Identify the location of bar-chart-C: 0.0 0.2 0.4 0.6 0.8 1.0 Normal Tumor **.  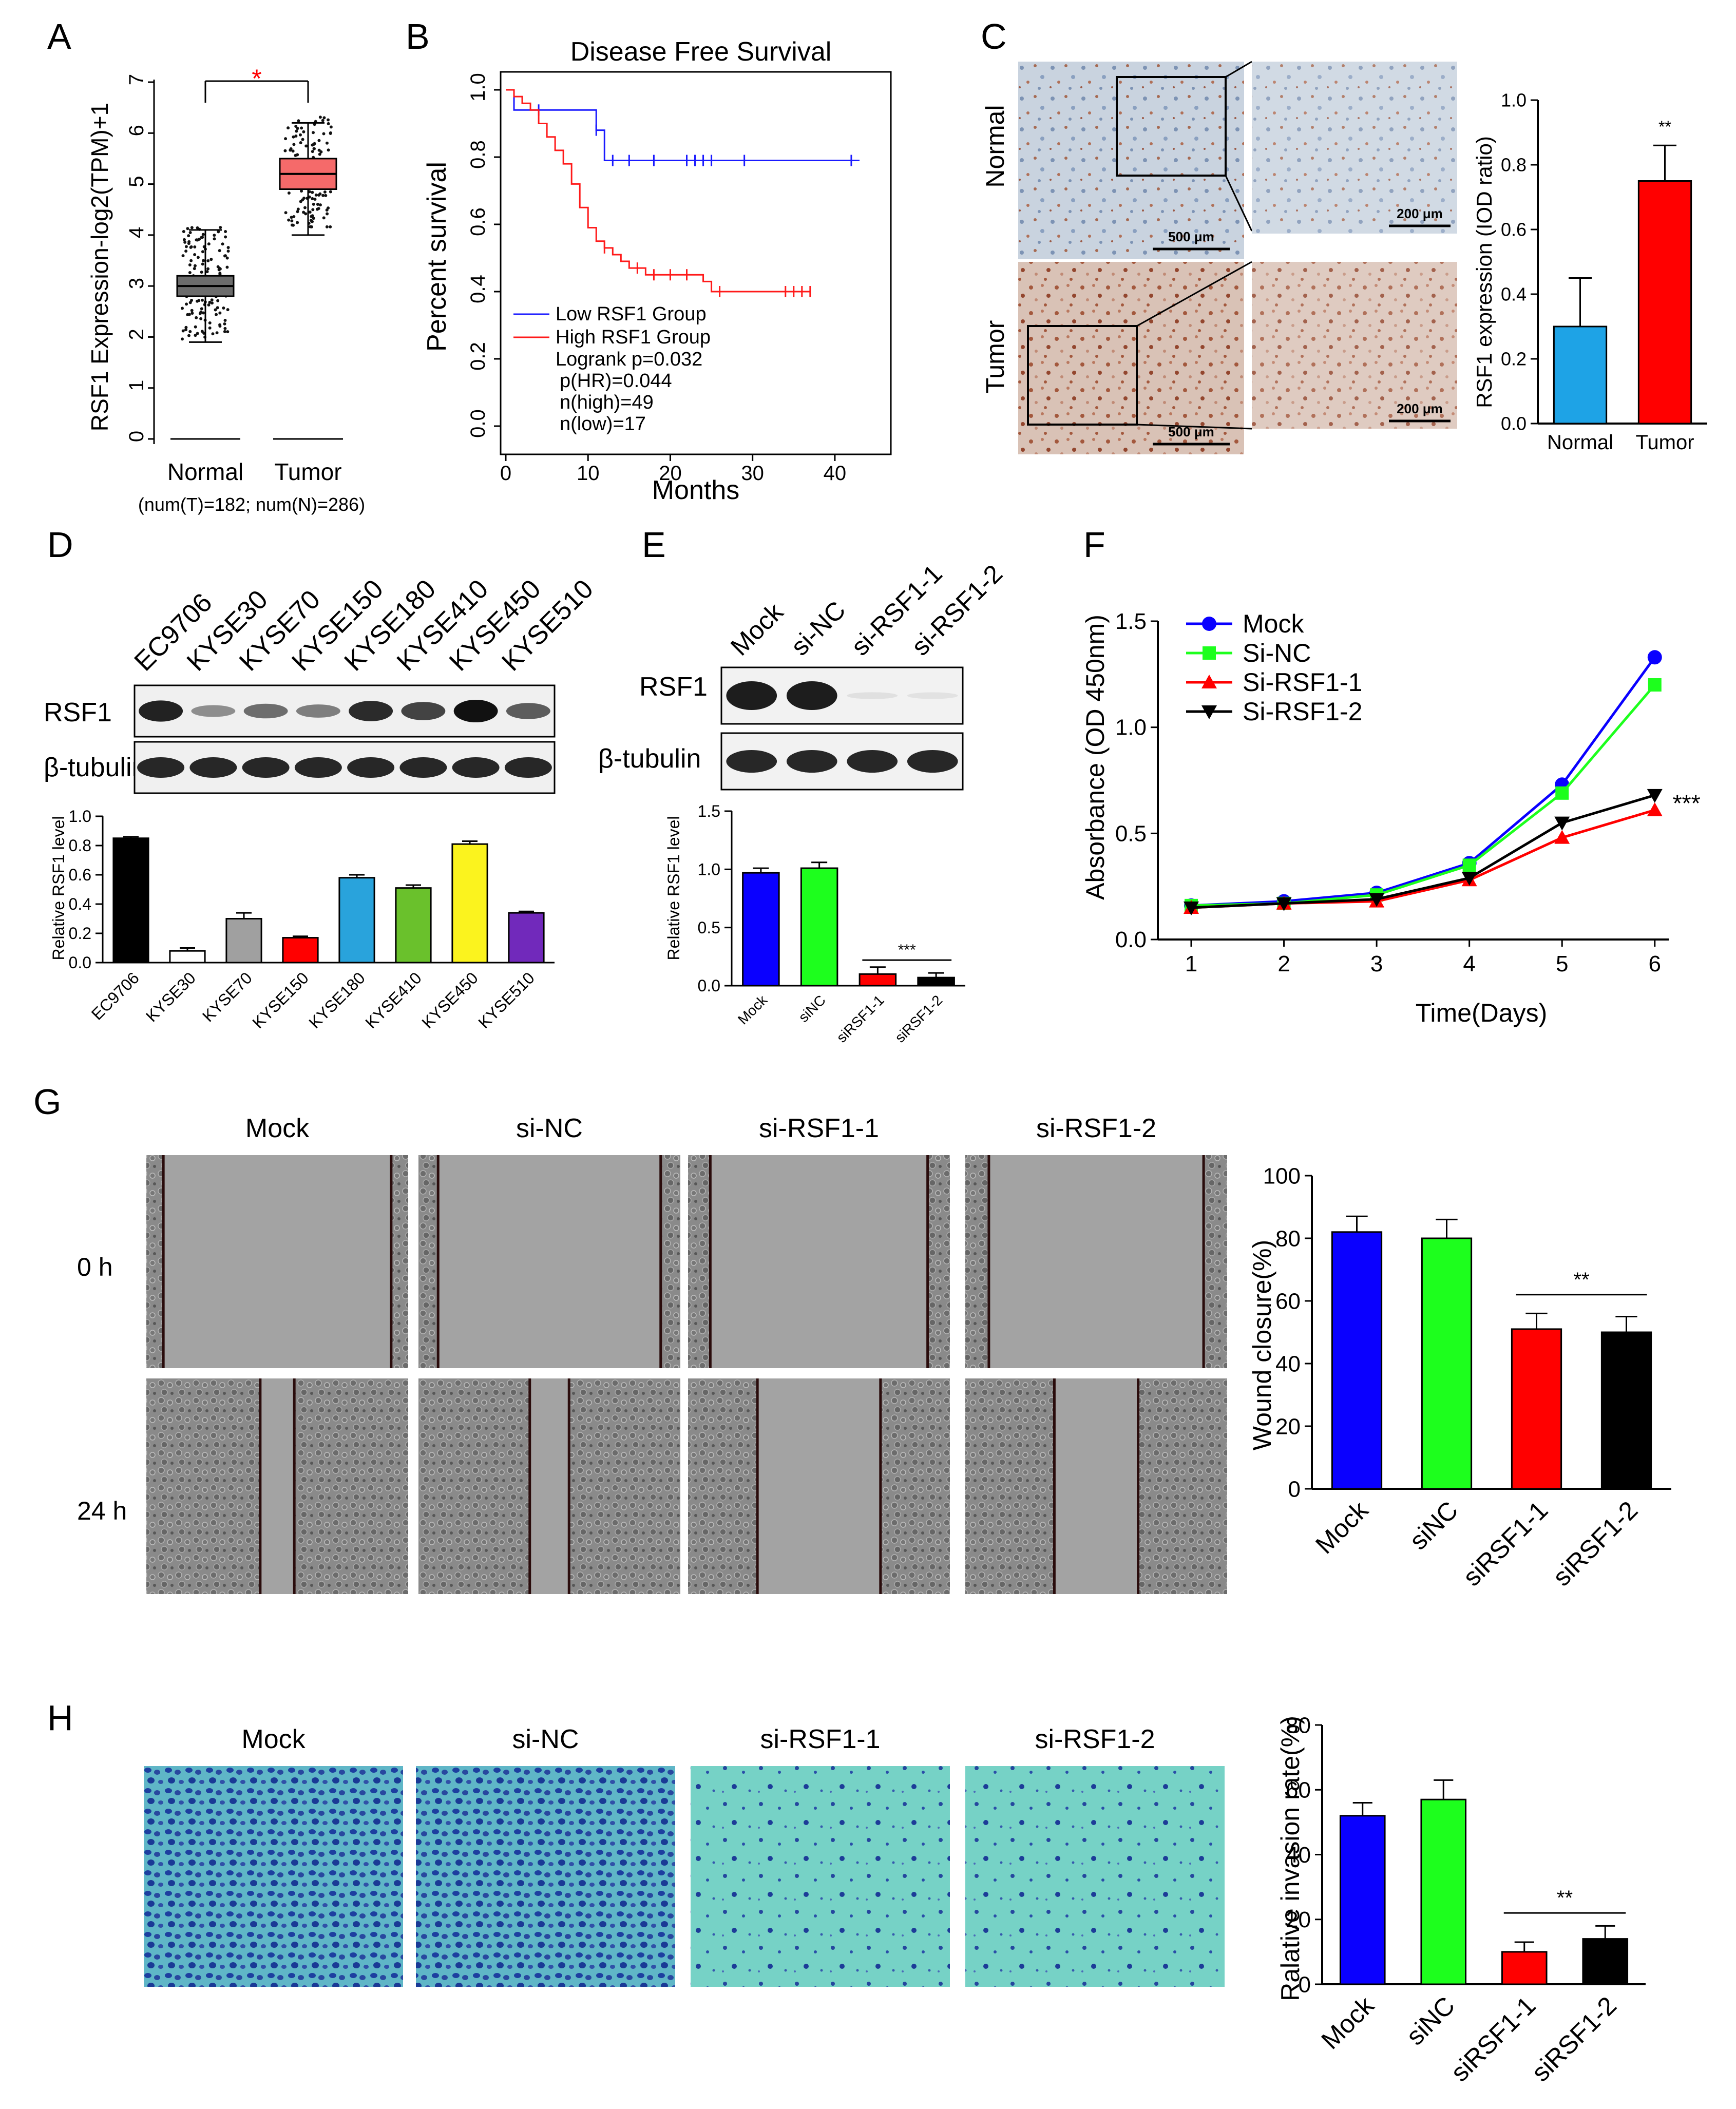
(1604, 272).